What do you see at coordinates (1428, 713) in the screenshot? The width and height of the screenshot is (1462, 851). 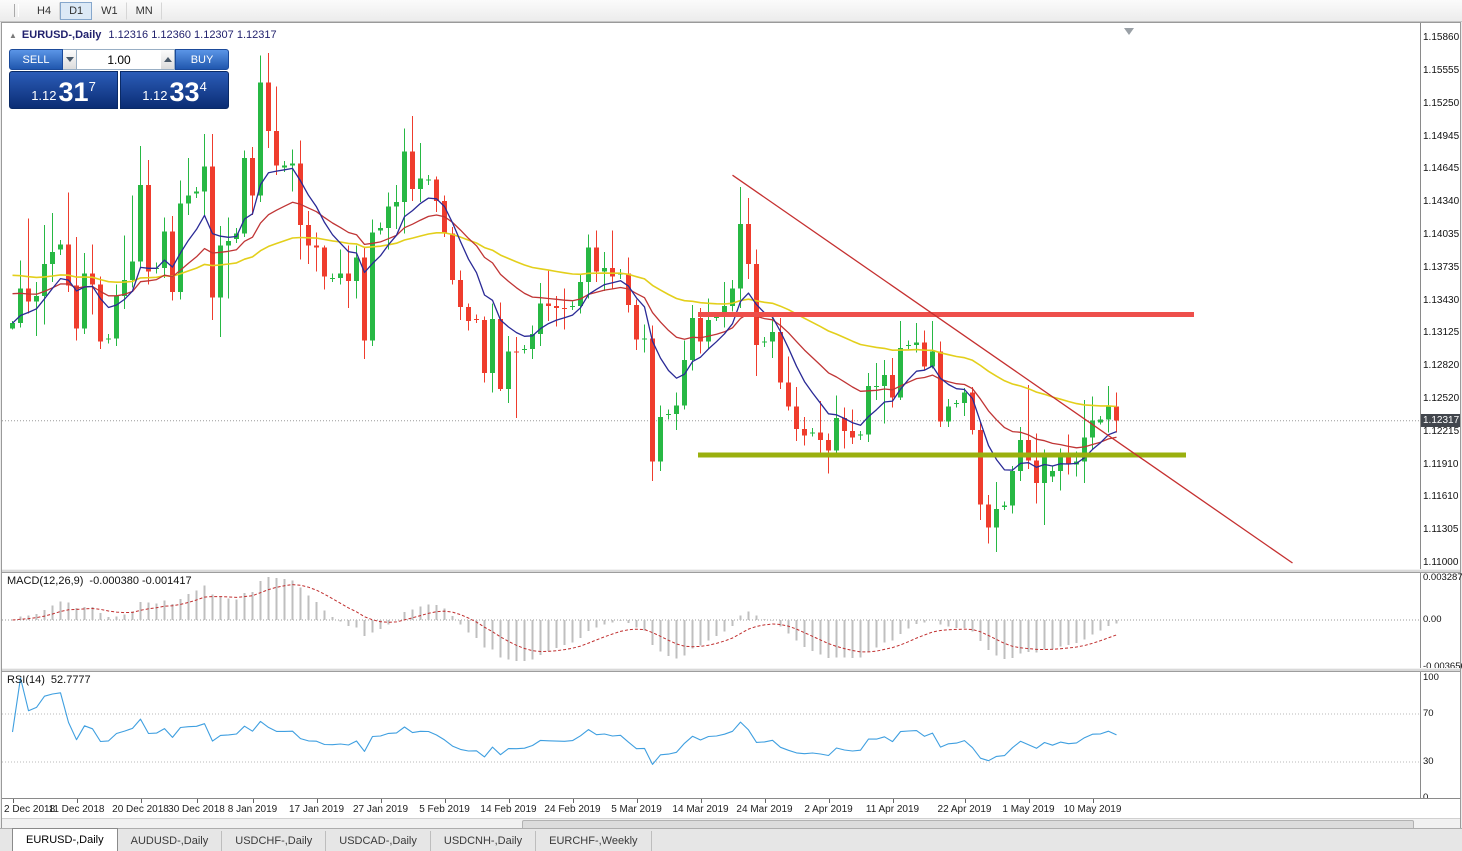 I see `rsi-axis-label: 70` at bounding box center [1428, 713].